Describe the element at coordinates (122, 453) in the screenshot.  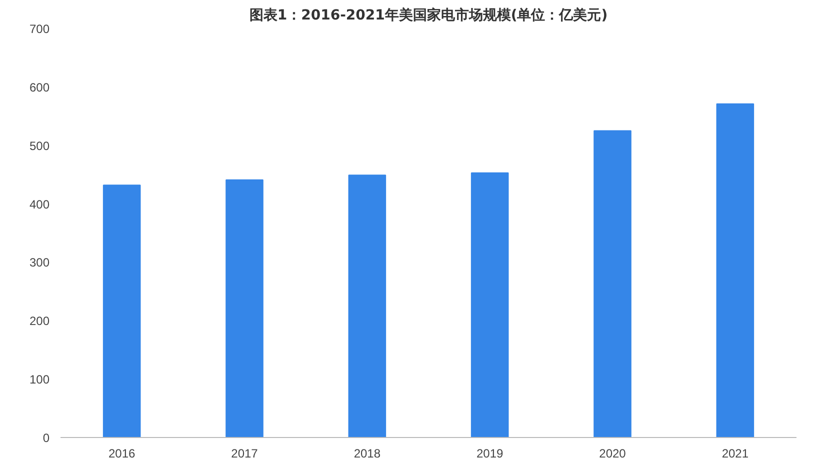
I see `x-tick-label: 2016` at that location.